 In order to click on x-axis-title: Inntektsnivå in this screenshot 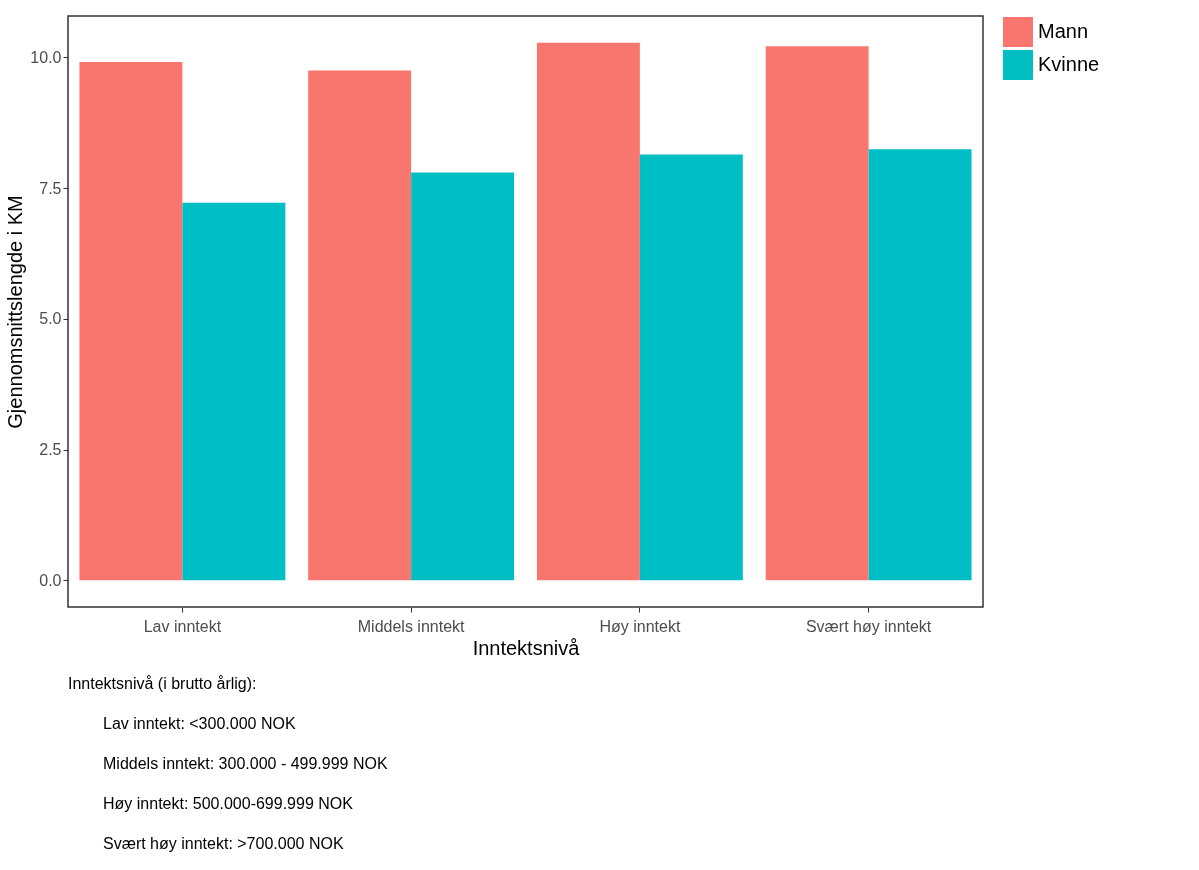, I will do `click(526, 647)`.